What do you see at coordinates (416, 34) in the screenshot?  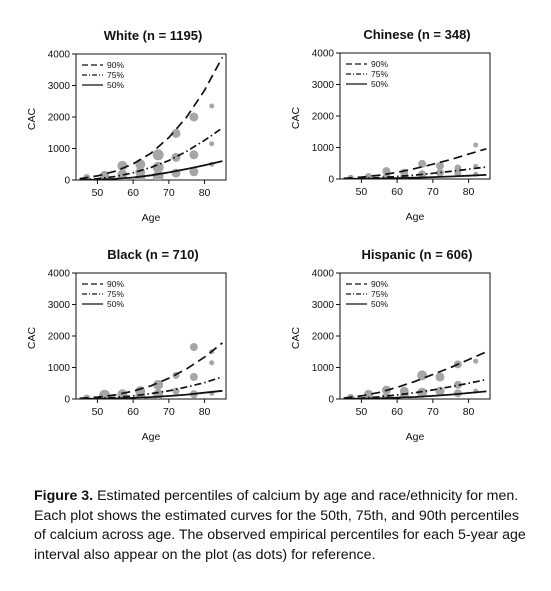 I see `chart-title: Chinese (n = 348)` at bounding box center [416, 34].